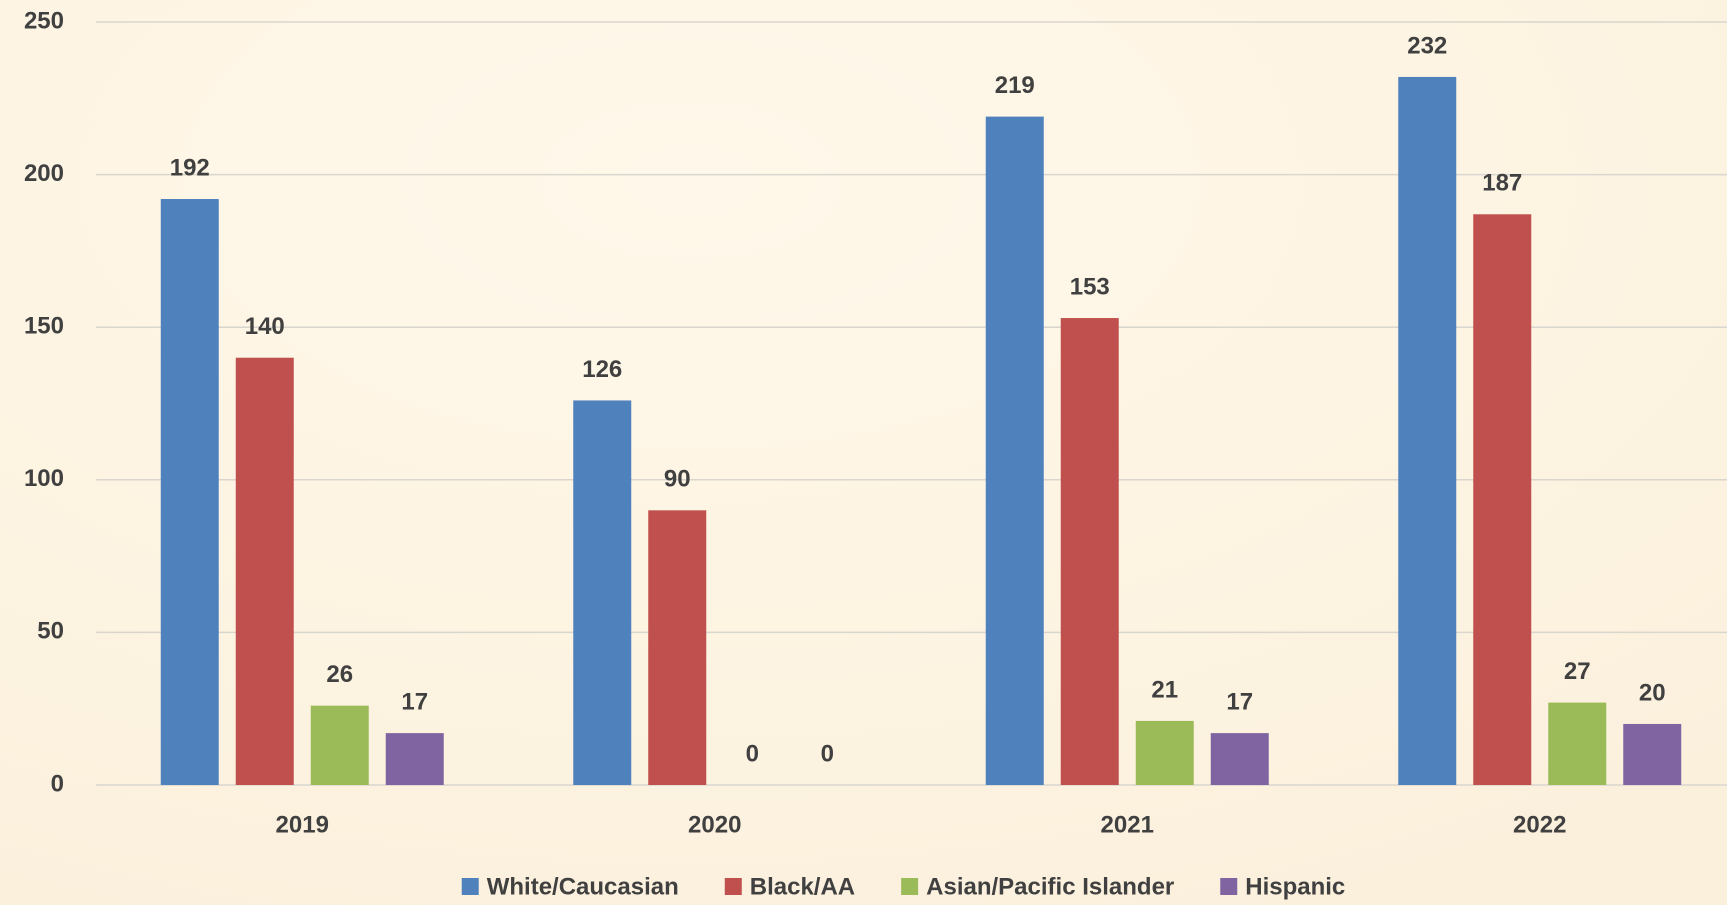  What do you see at coordinates (1502, 183) in the screenshot?
I see `data-label: 187` at bounding box center [1502, 183].